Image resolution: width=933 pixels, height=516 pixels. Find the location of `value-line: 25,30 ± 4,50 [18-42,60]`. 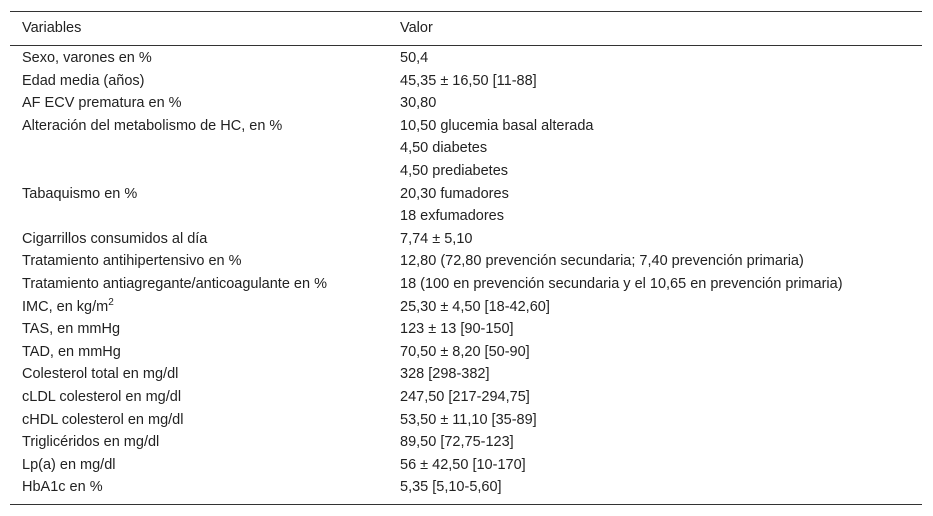

value-line: 25,30 ± 4,50 [18-42,60] is located at coordinates (475, 306).